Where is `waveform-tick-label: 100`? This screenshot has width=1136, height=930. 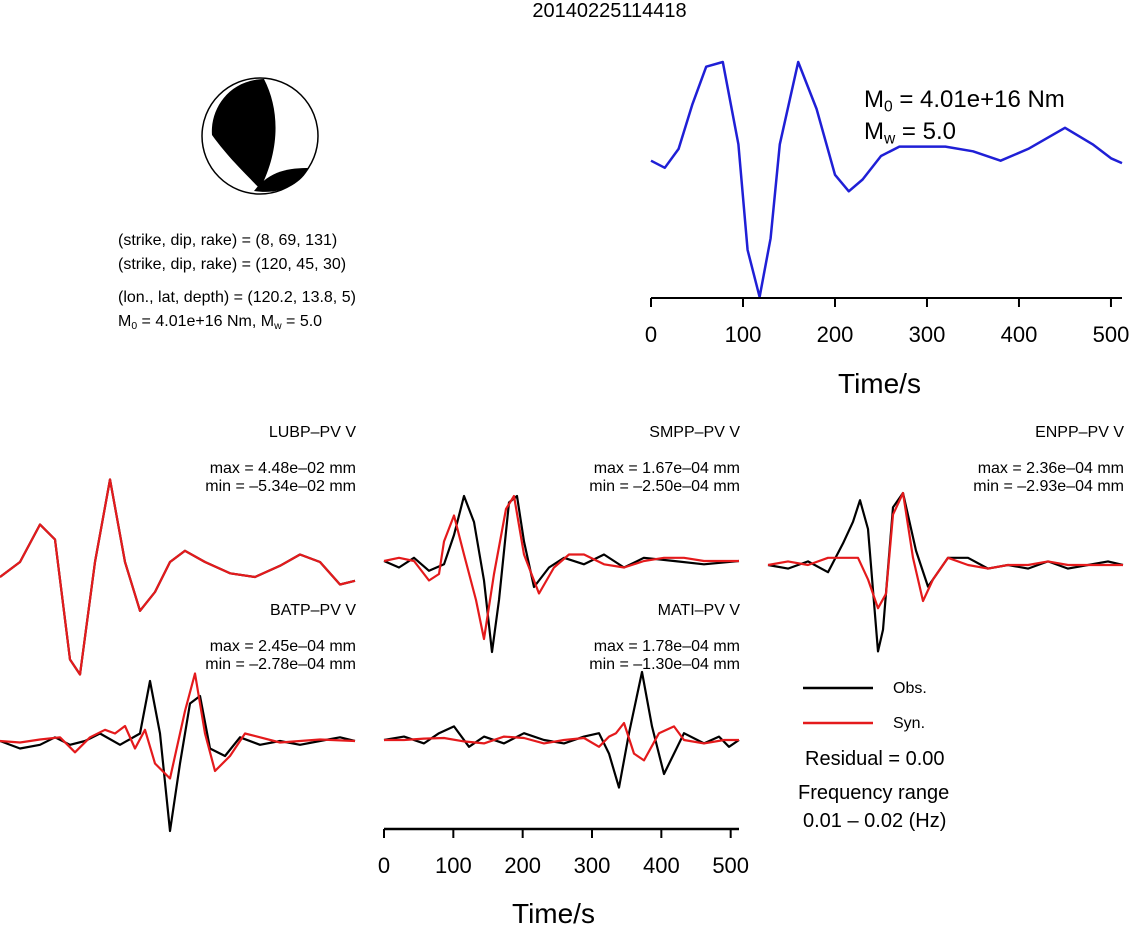
waveform-tick-label: 100 is located at coordinates (453, 865).